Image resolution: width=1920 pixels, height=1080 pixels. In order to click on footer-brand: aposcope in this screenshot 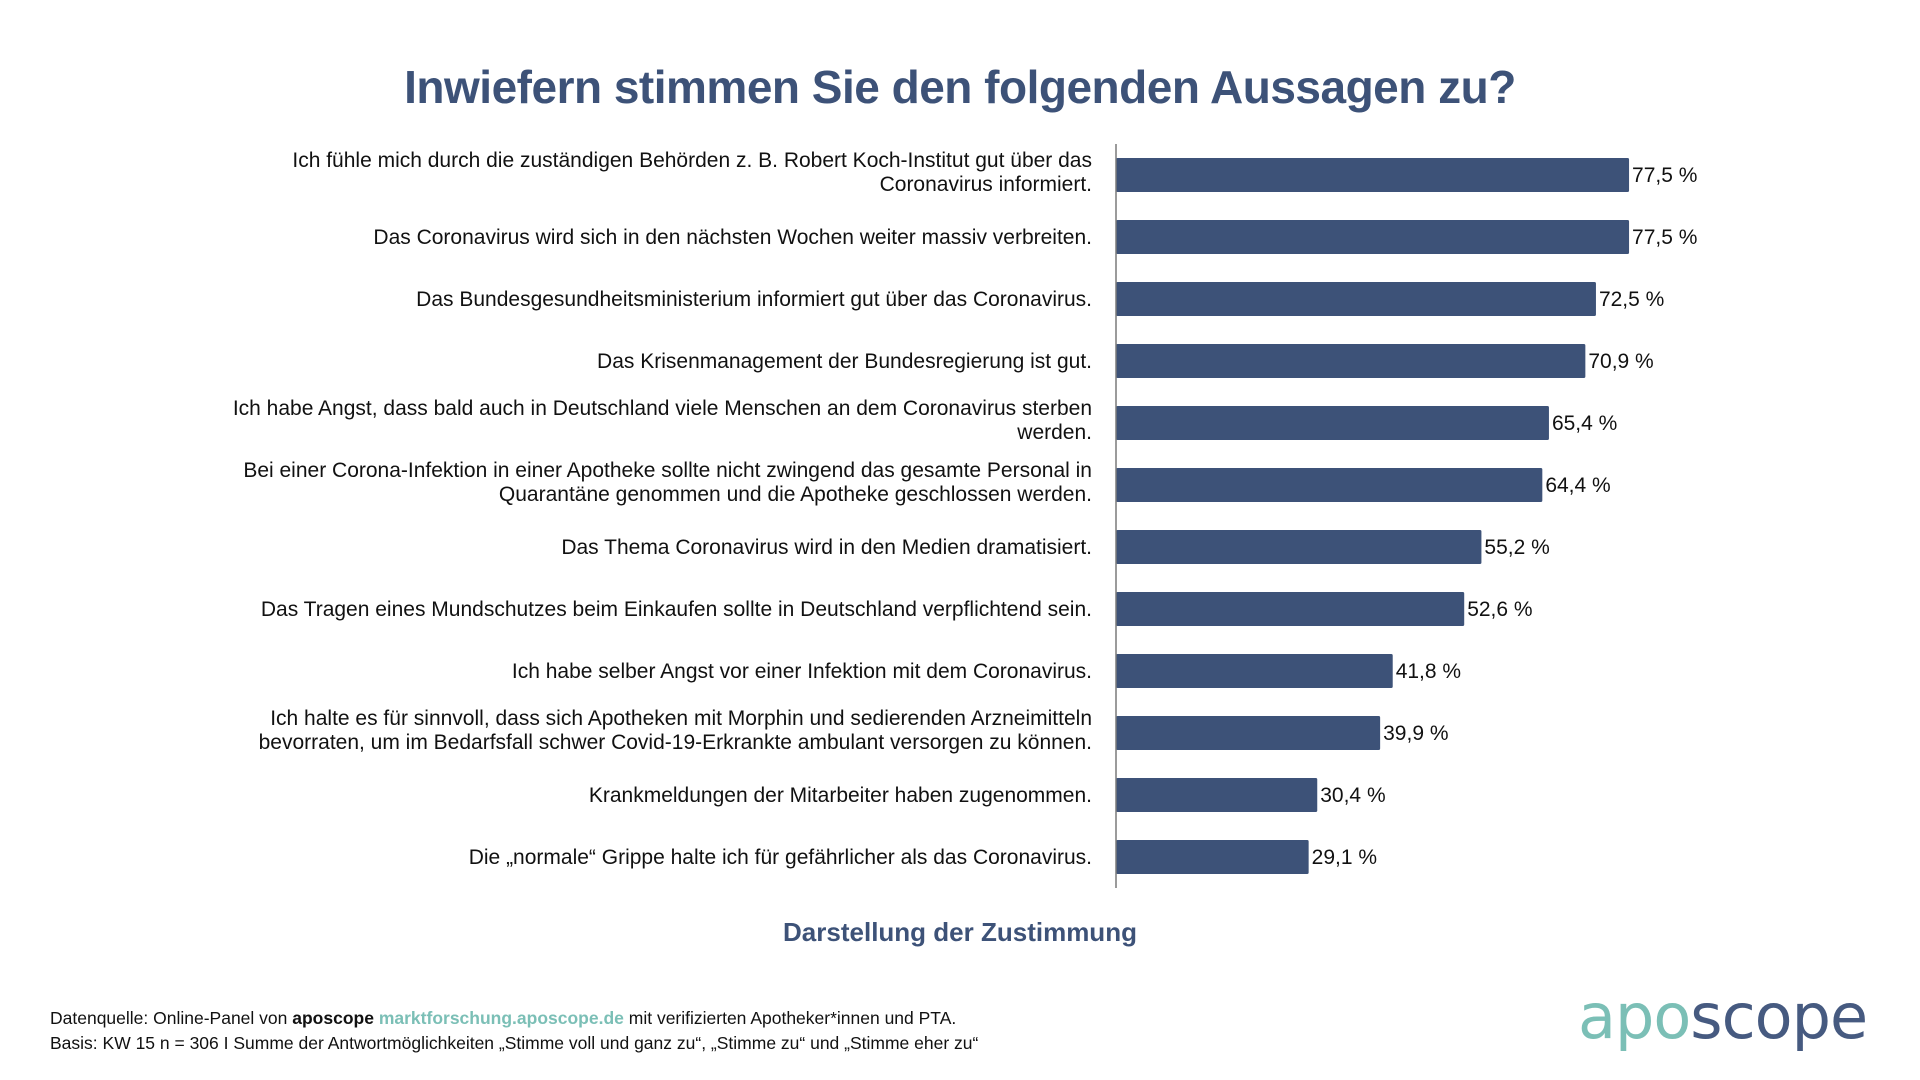, I will do `click(333, 1018)`.